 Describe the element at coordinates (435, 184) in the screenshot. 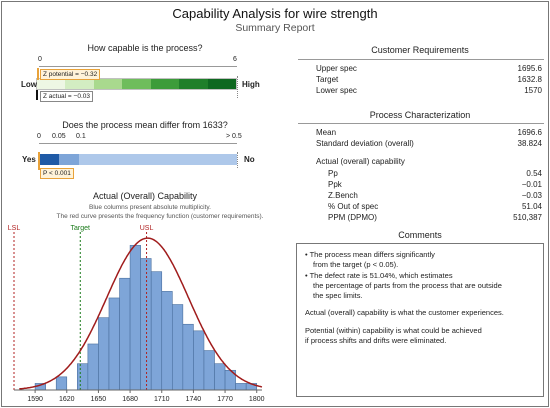

I see `cap-row-ppk: Ppk −0.01` at that location.